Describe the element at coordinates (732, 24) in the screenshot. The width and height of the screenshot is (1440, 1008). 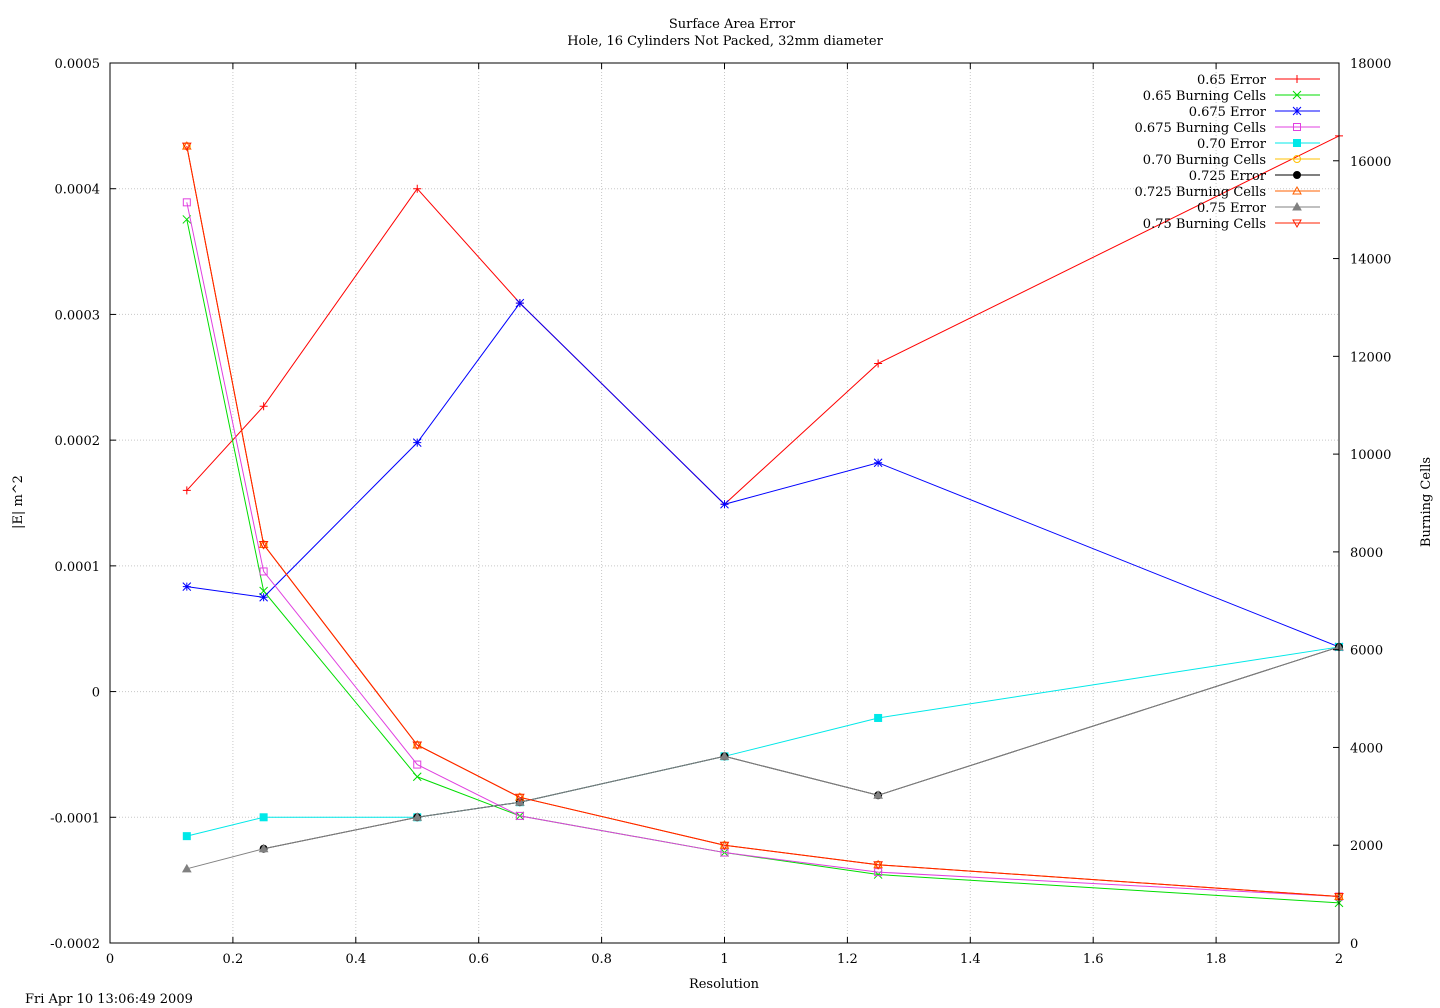
I see `chart-title: Surface Area Error` at that location.